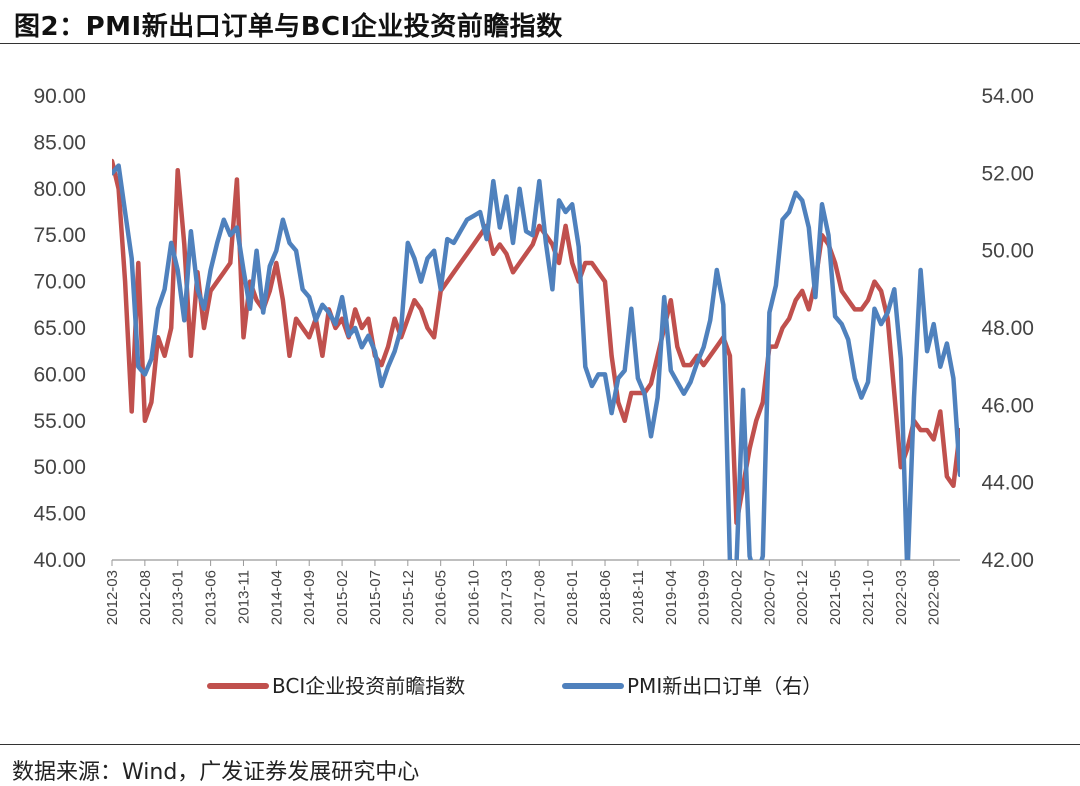  What do you see at coordinates (901, 597) in the screenshot?
I see `x-axis-tick-label: 2022-03` at bounding box center [901, 597].